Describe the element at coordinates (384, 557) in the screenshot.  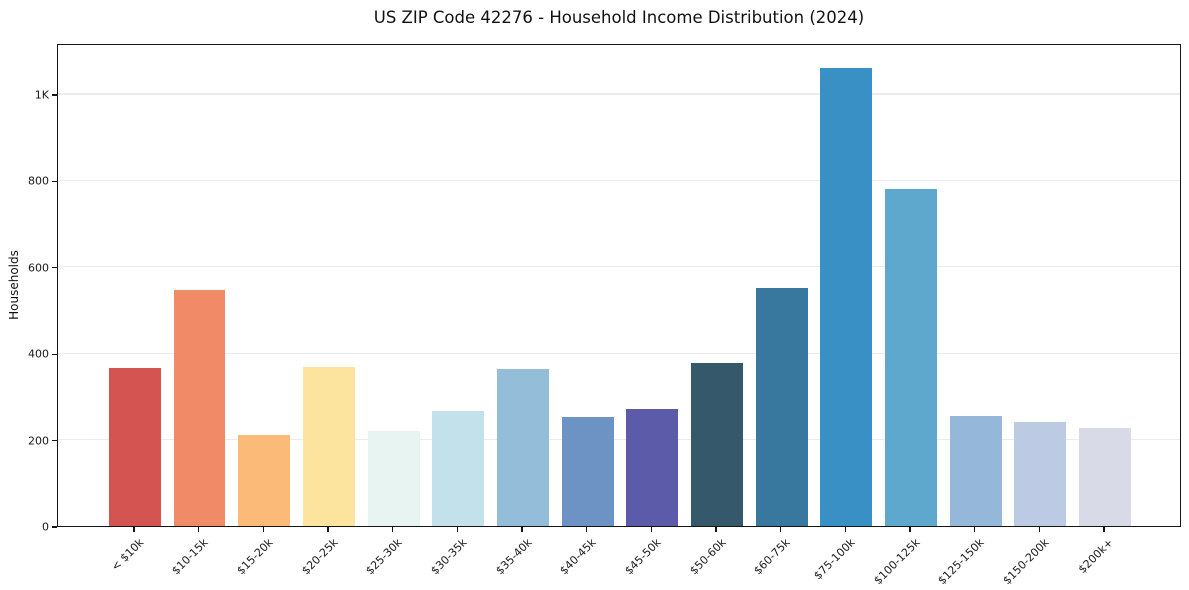
I see `x-tick-label: $25-30k` at that location.